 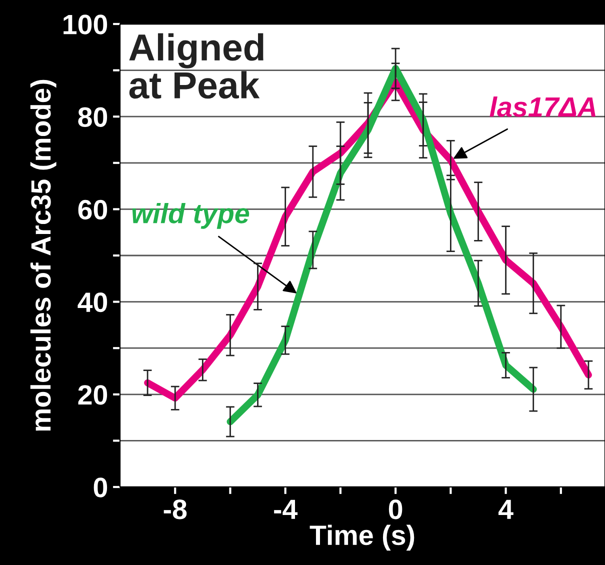 I want to click on annotation: Aligned at Peak, so click(x=196, y=66).